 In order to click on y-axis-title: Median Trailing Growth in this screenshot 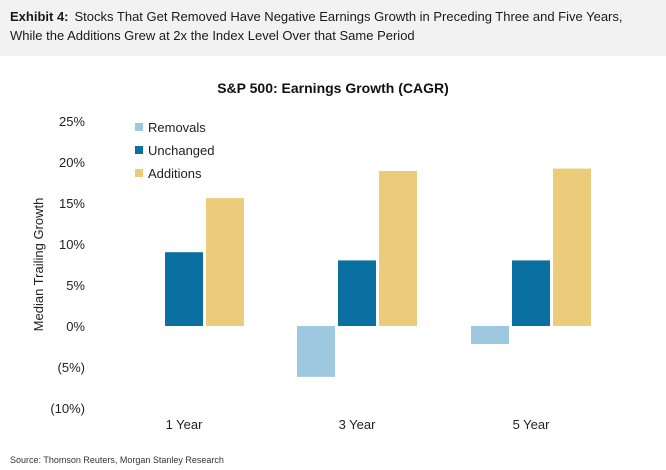, I will do `click(38, 265)`.